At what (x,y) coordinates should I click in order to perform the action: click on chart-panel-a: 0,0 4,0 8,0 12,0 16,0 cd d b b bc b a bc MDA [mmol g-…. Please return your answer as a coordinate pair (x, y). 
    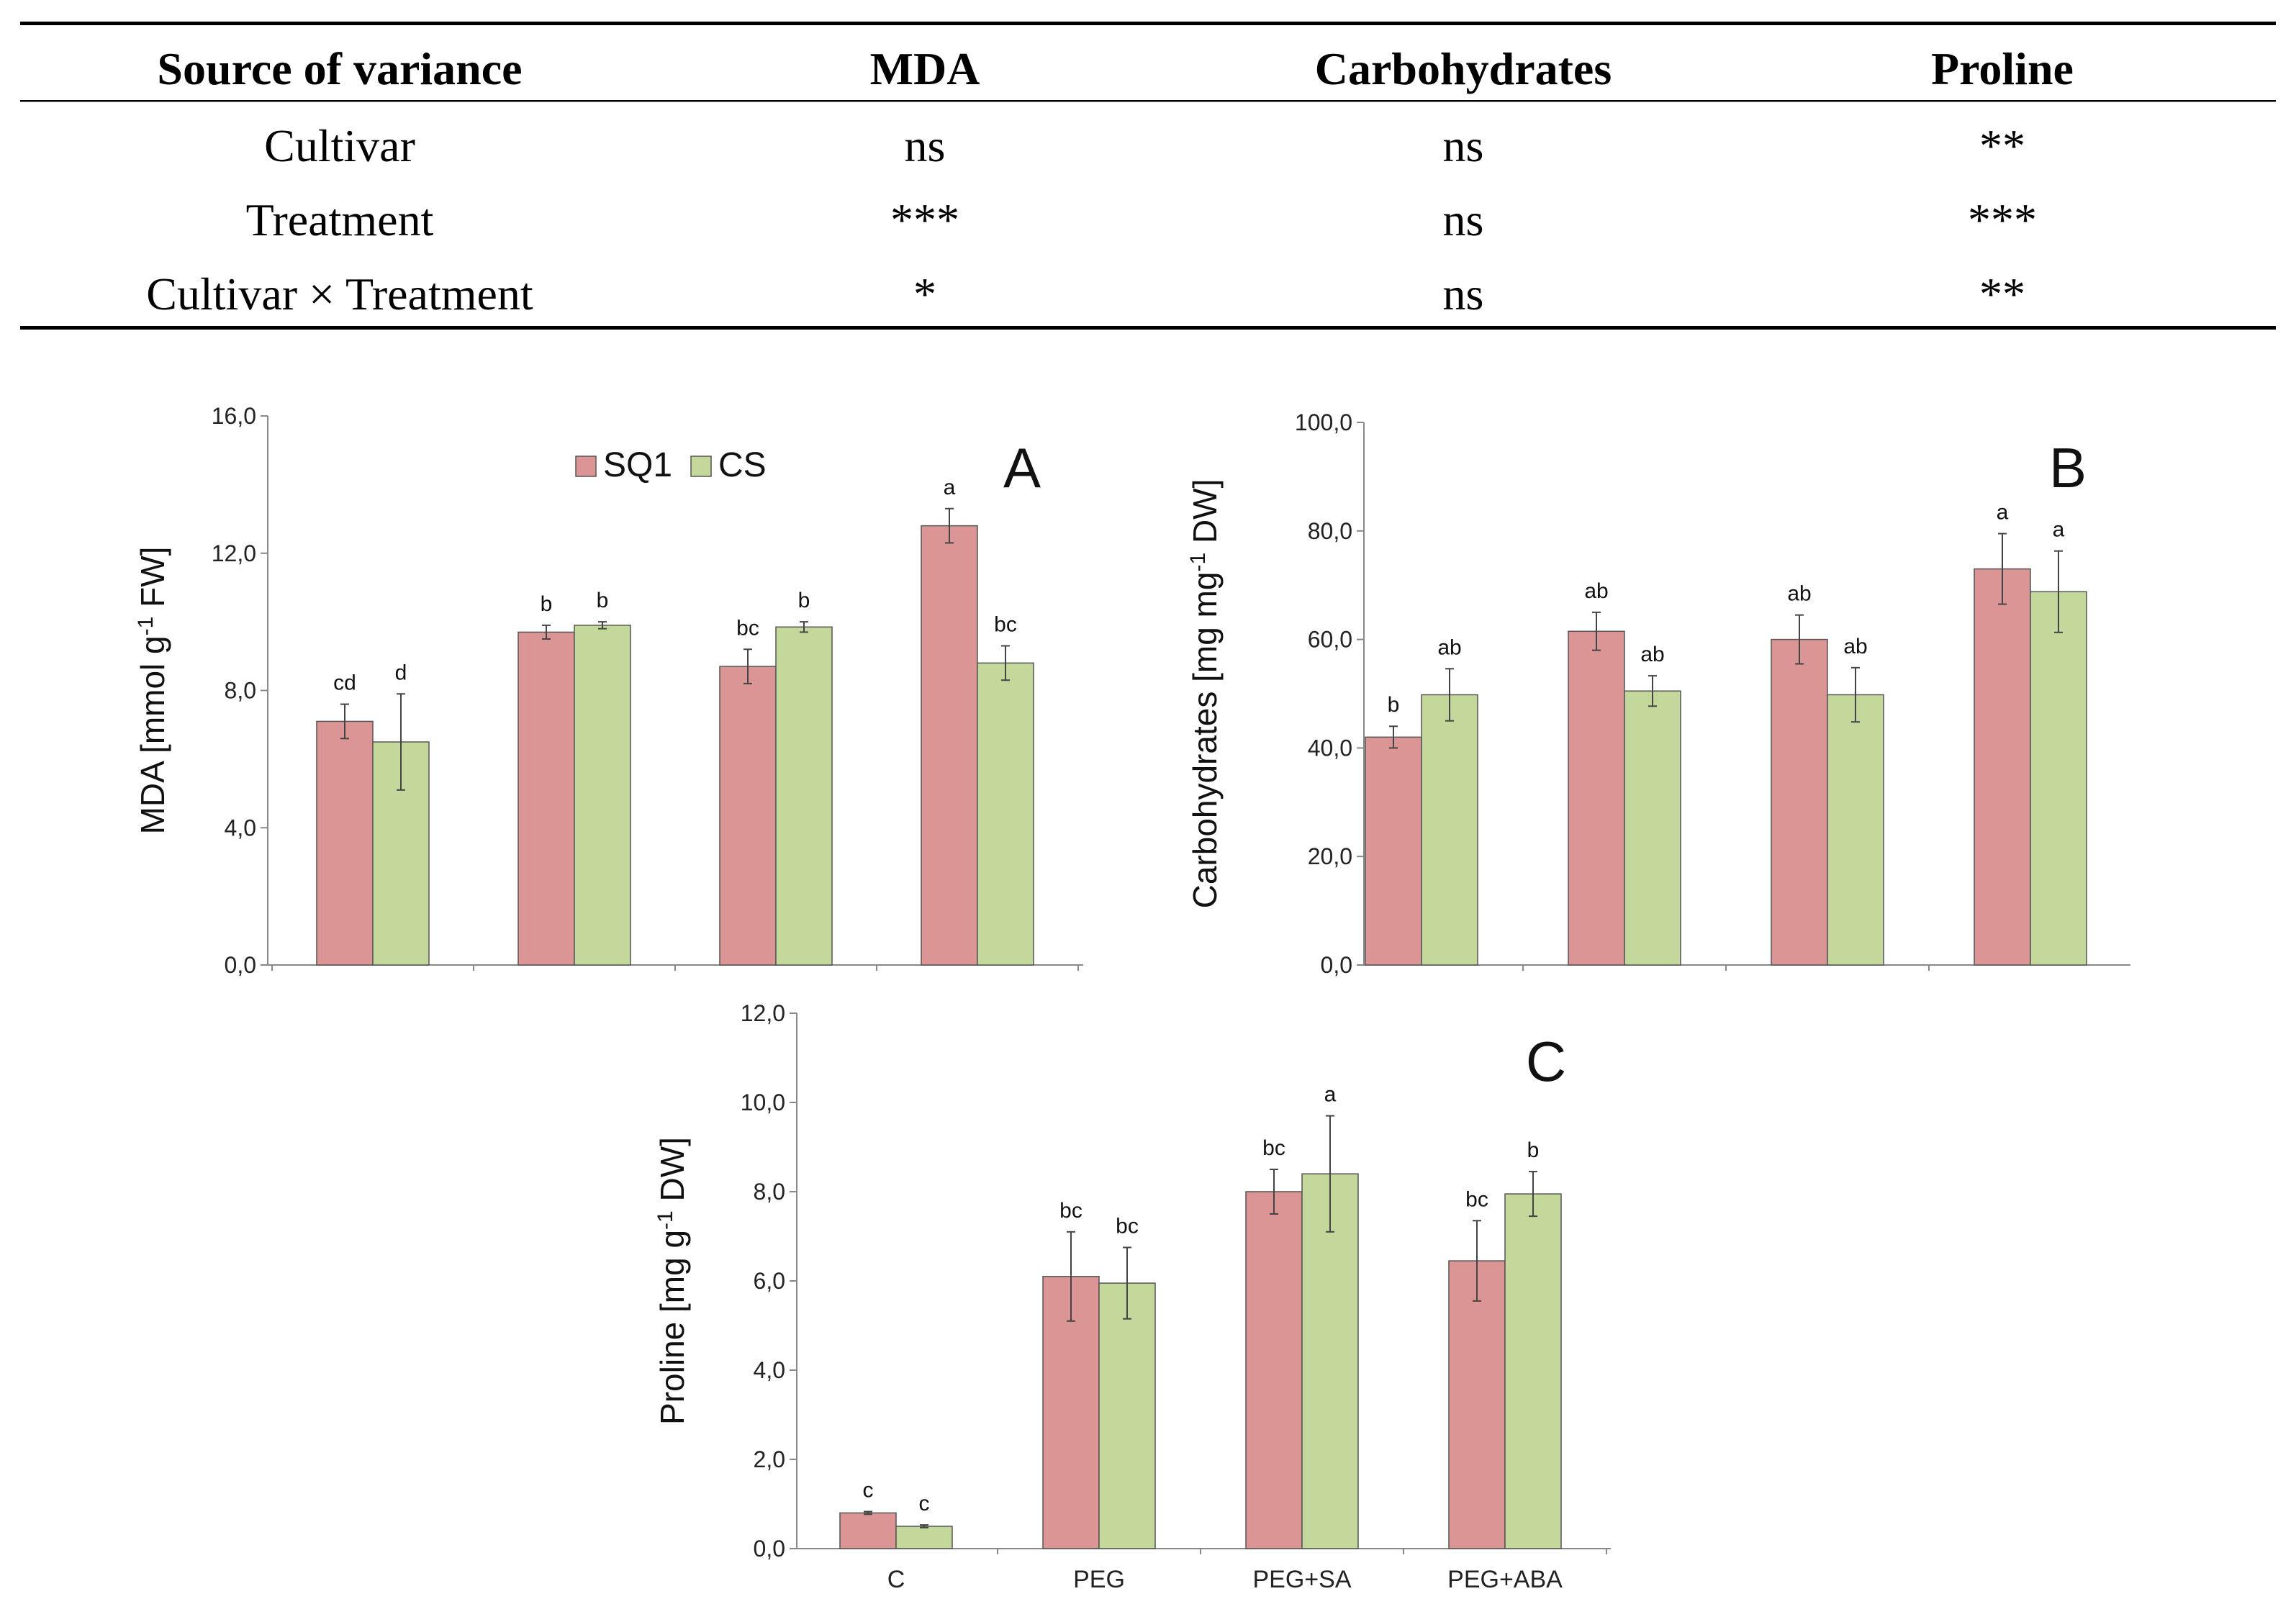
    Looking at the image, I should click on (608, 690).